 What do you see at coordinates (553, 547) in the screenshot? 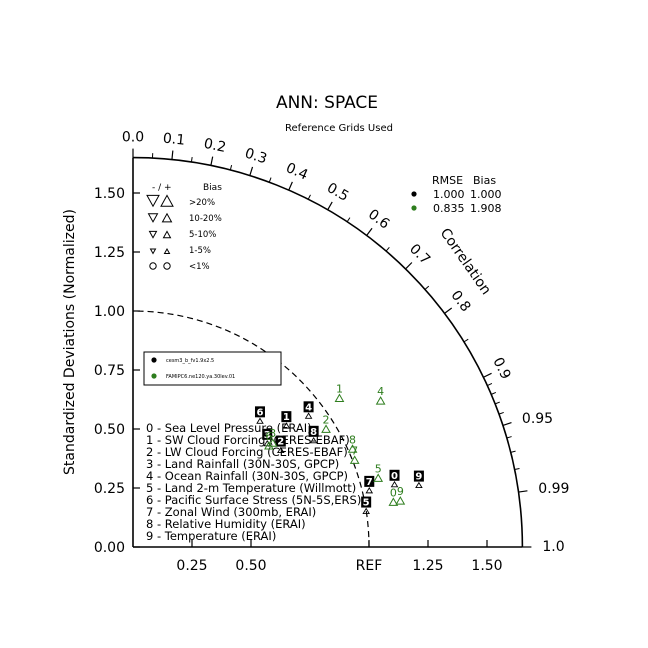
I see `corr-tick-label: 1.0` at bounding box center [553, 547].